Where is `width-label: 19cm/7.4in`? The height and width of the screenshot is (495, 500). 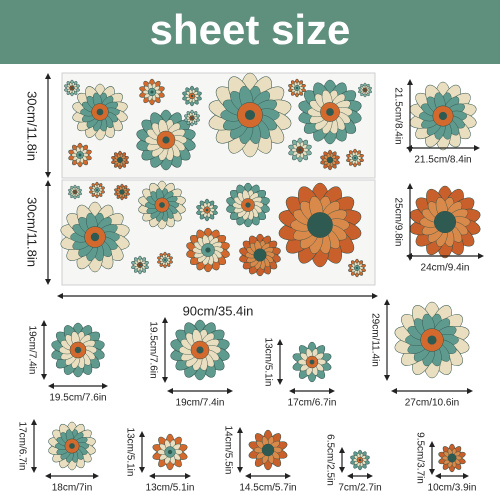 width-label: 19cm/7.4in is located at coordinates (200, 403).